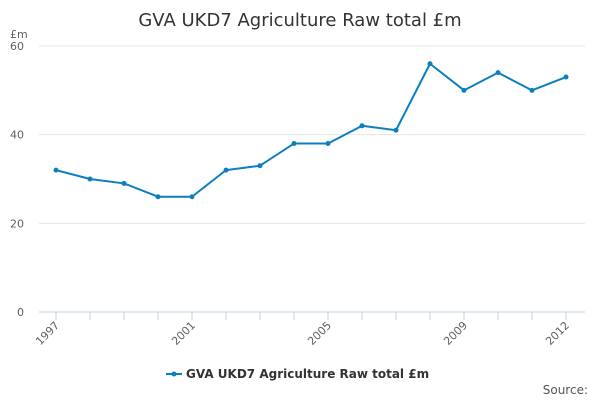  I want to click on y-unit-label: £m, so click(19, 34).